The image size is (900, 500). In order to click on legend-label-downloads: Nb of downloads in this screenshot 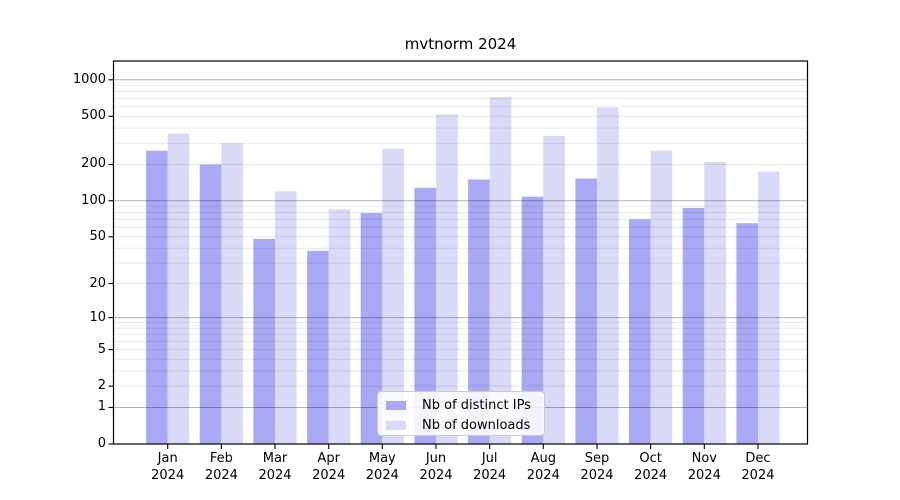, I will do `click(476, 425)`.